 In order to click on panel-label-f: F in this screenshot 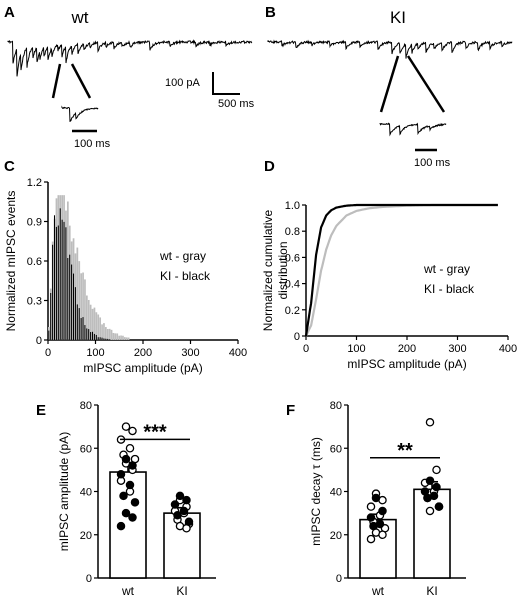, I will do `click(290, 410)`.